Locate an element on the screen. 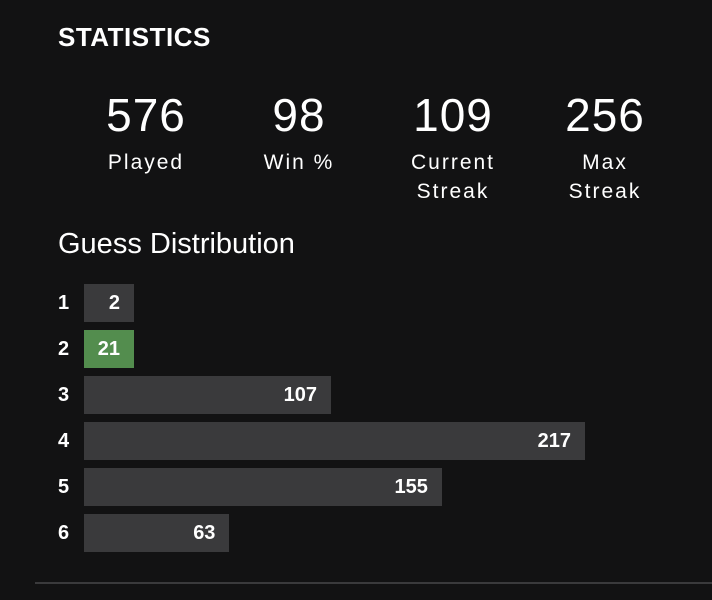 Image resolution: width=712 pixels, height=600 pixels. title: STATISTICS is located at coordinates (134, 37).